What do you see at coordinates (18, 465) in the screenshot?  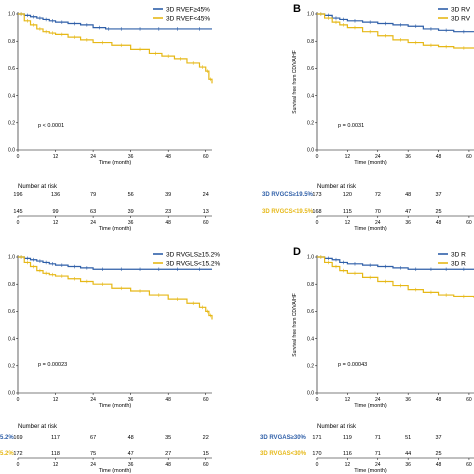 I see `panel-3-risk-tick-label: 0` at bounding box center [18, 465].